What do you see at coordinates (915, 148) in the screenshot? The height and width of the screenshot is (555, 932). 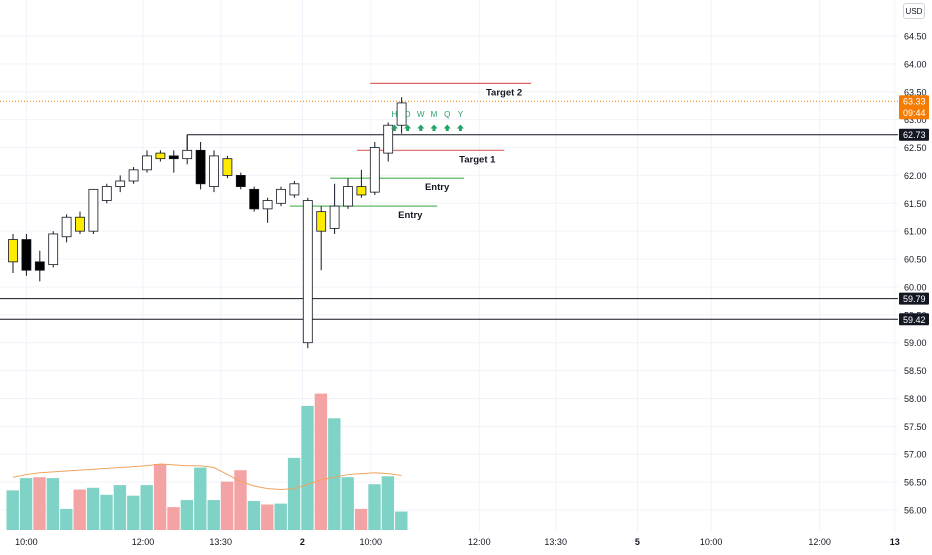 I see `price-tick-label: 62.50` at bounding box center [915, 148].